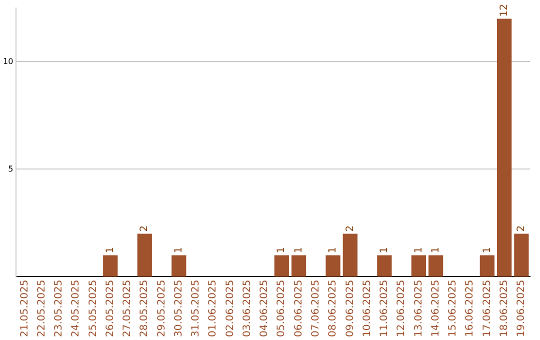 The image size is (540, 340). I want to click on x-tick-label: 16.06.2025, so click(470, 309).